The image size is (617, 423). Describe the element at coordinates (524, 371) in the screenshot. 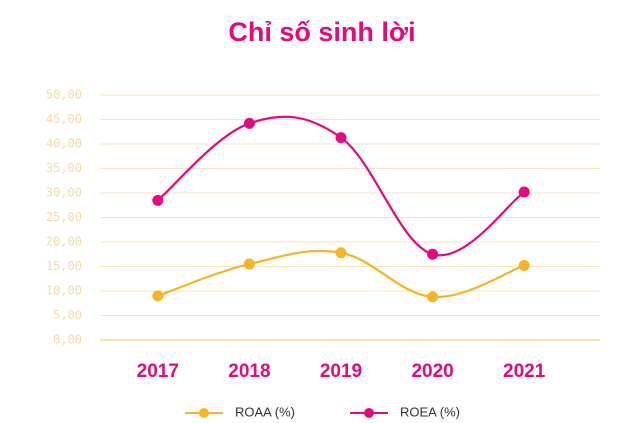

I see `x-tick-label: 2021` at that location.